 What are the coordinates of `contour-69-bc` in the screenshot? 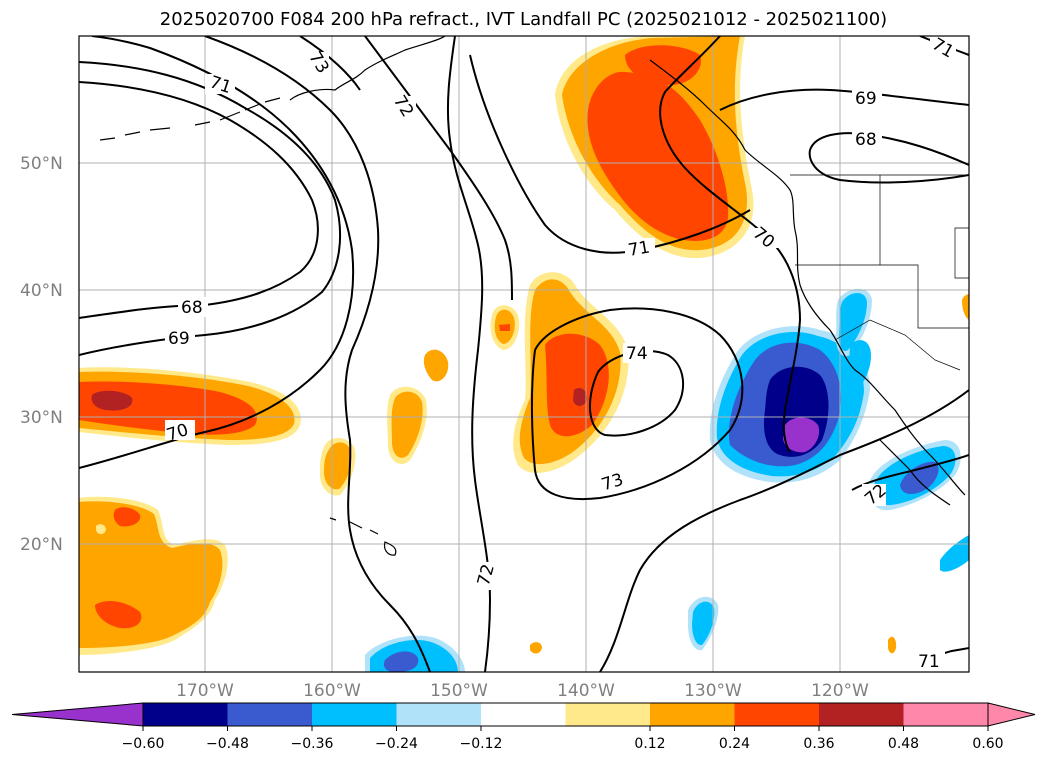 It's located at (844, 99).